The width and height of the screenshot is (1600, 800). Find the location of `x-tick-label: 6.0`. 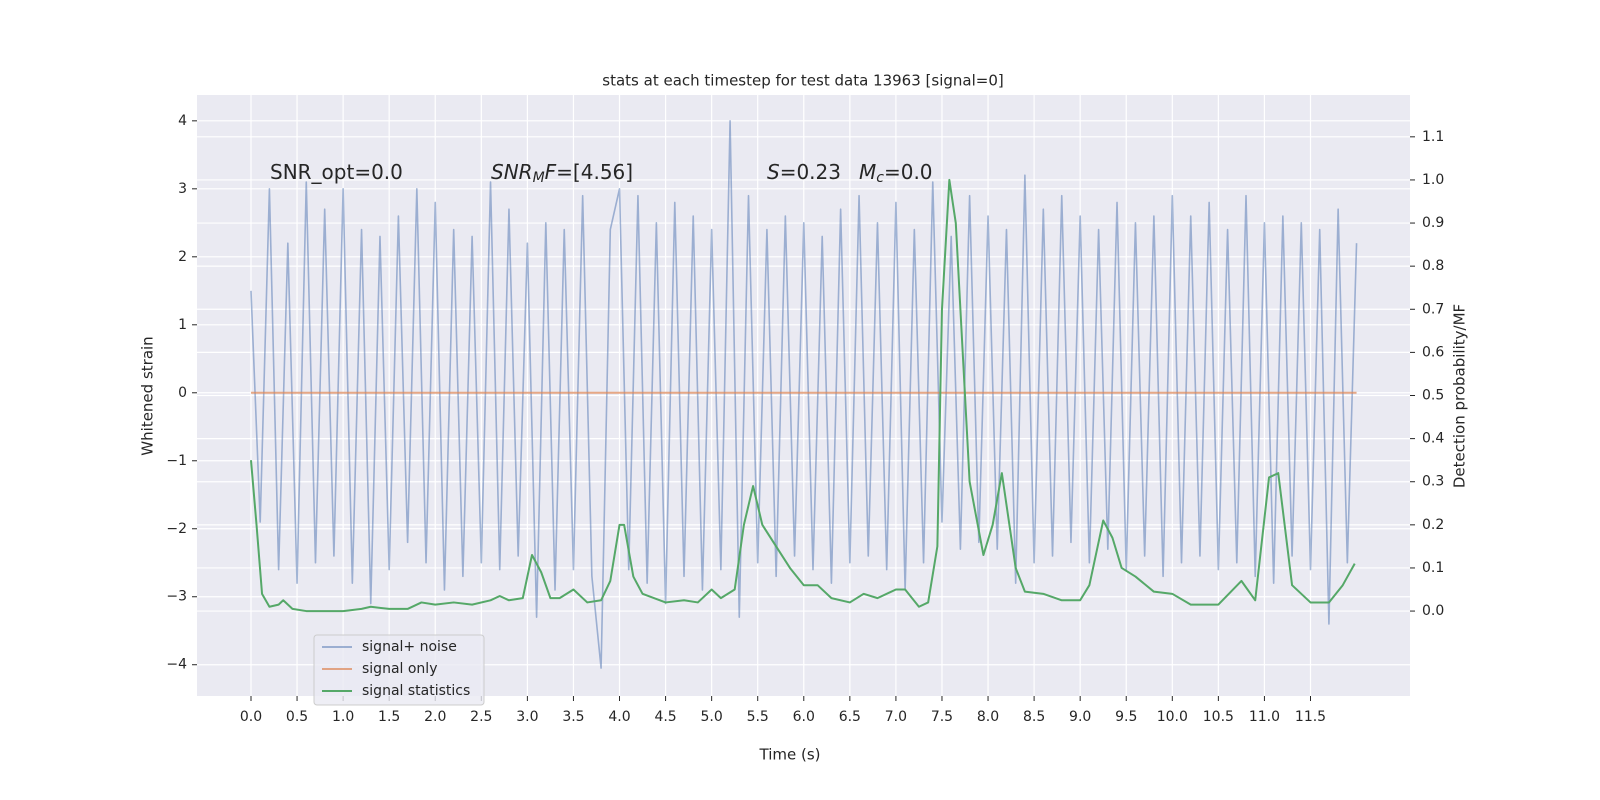

x-tick-label: 6.0 is located at coordinates (804, 717).